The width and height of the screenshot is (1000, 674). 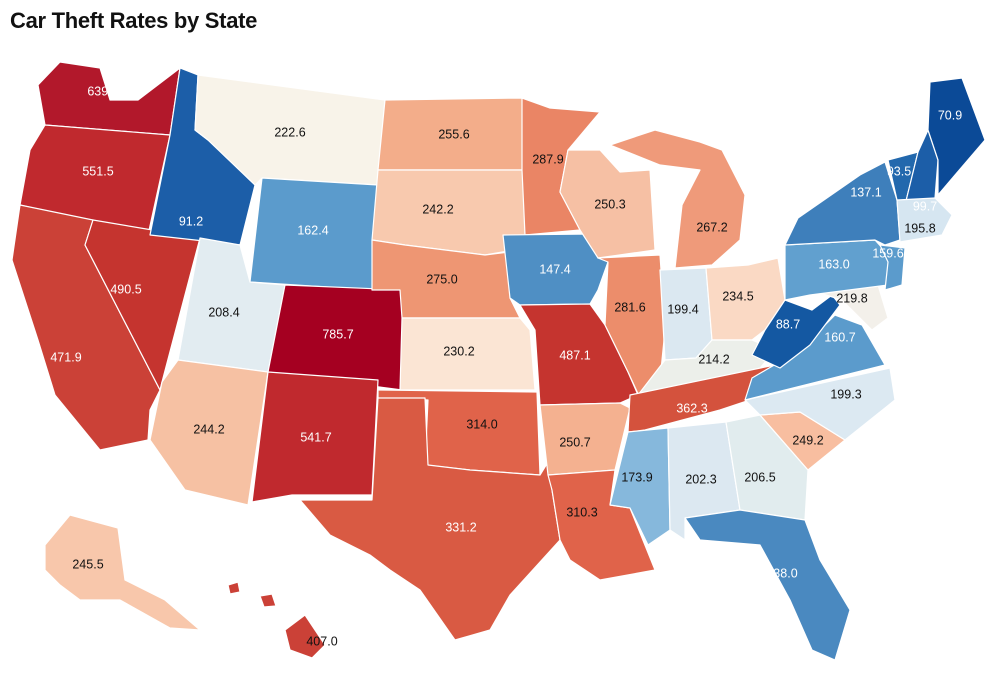 I want to click on state-label-nv: 490.5, so click(x=125, y=289).